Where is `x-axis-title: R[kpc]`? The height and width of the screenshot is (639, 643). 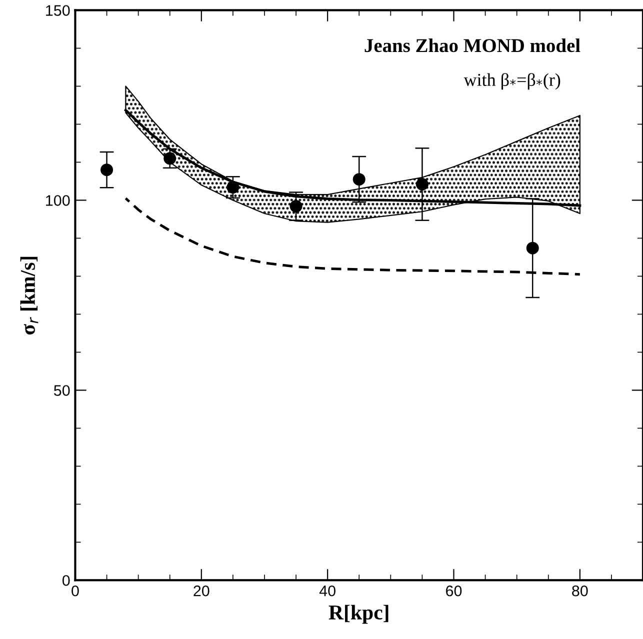
x-axis-title: R[kpc] is located at coordinates (358, 614).